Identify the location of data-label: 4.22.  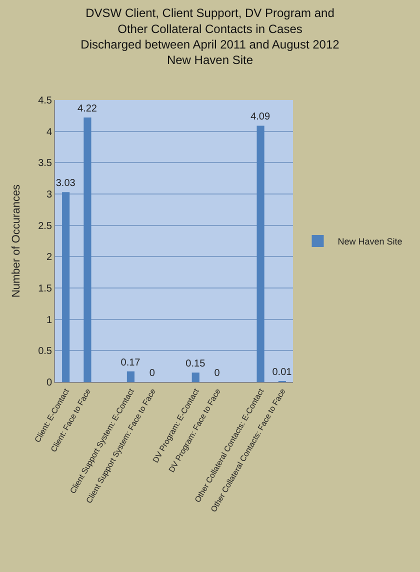
(88, 109).